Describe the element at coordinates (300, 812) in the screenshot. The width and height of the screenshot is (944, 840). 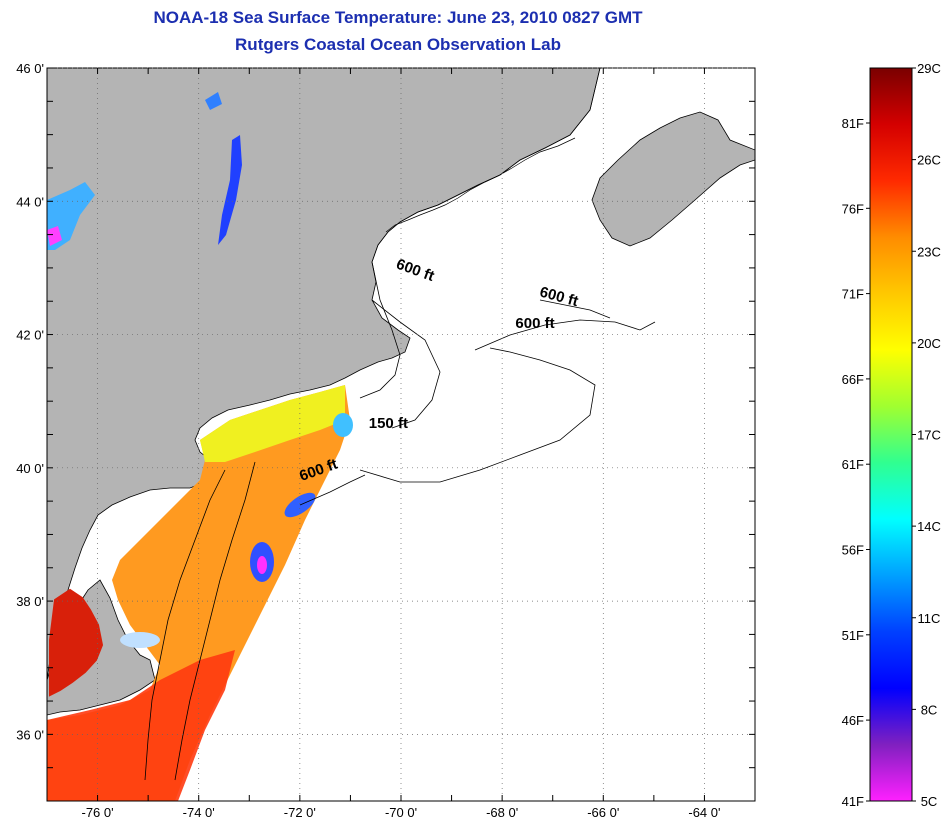
I see `lon-tick-label: -72 0'` at that location.